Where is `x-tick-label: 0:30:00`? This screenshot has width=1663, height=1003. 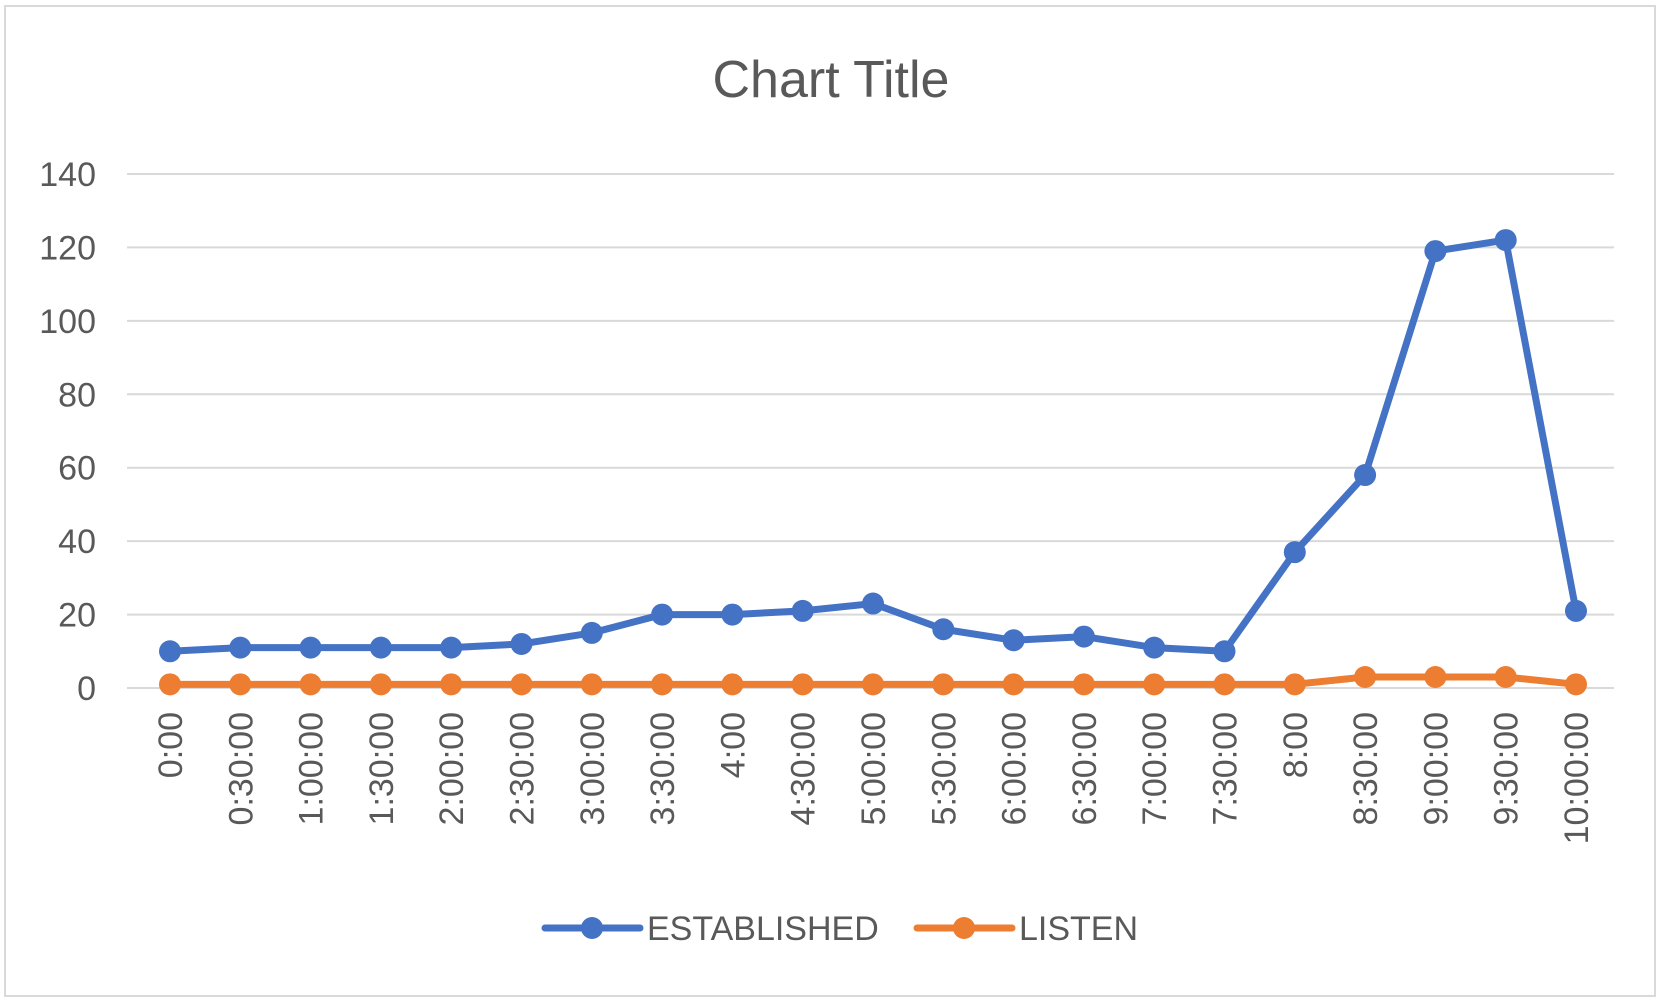 x-tick-label: 0:30:00 is located at coordinates (241, 768).